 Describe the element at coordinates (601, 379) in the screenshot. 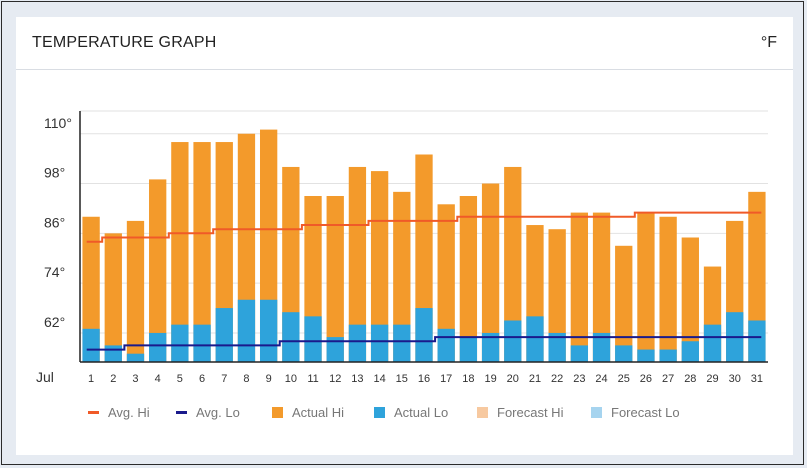

I see `x-tick-label: 24` at that location.